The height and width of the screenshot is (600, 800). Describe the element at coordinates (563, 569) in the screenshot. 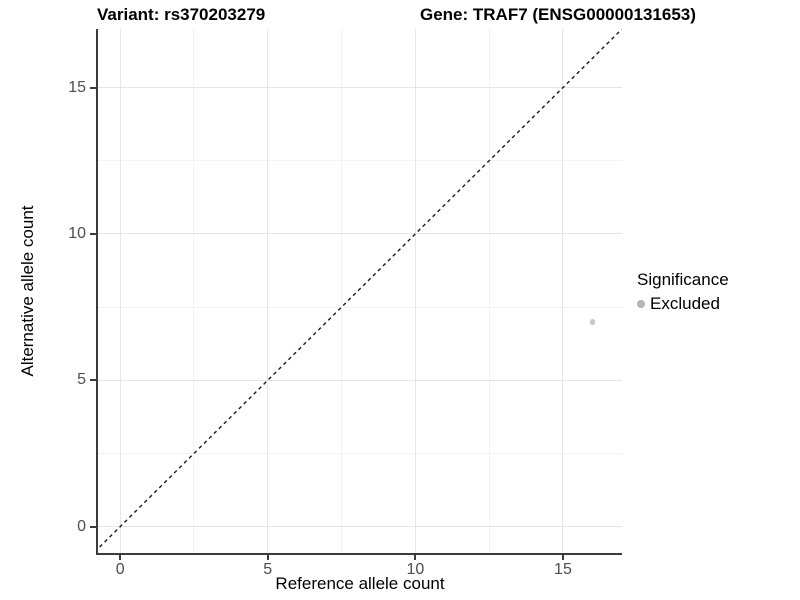

I see `x-tick-label: 15` at that location.